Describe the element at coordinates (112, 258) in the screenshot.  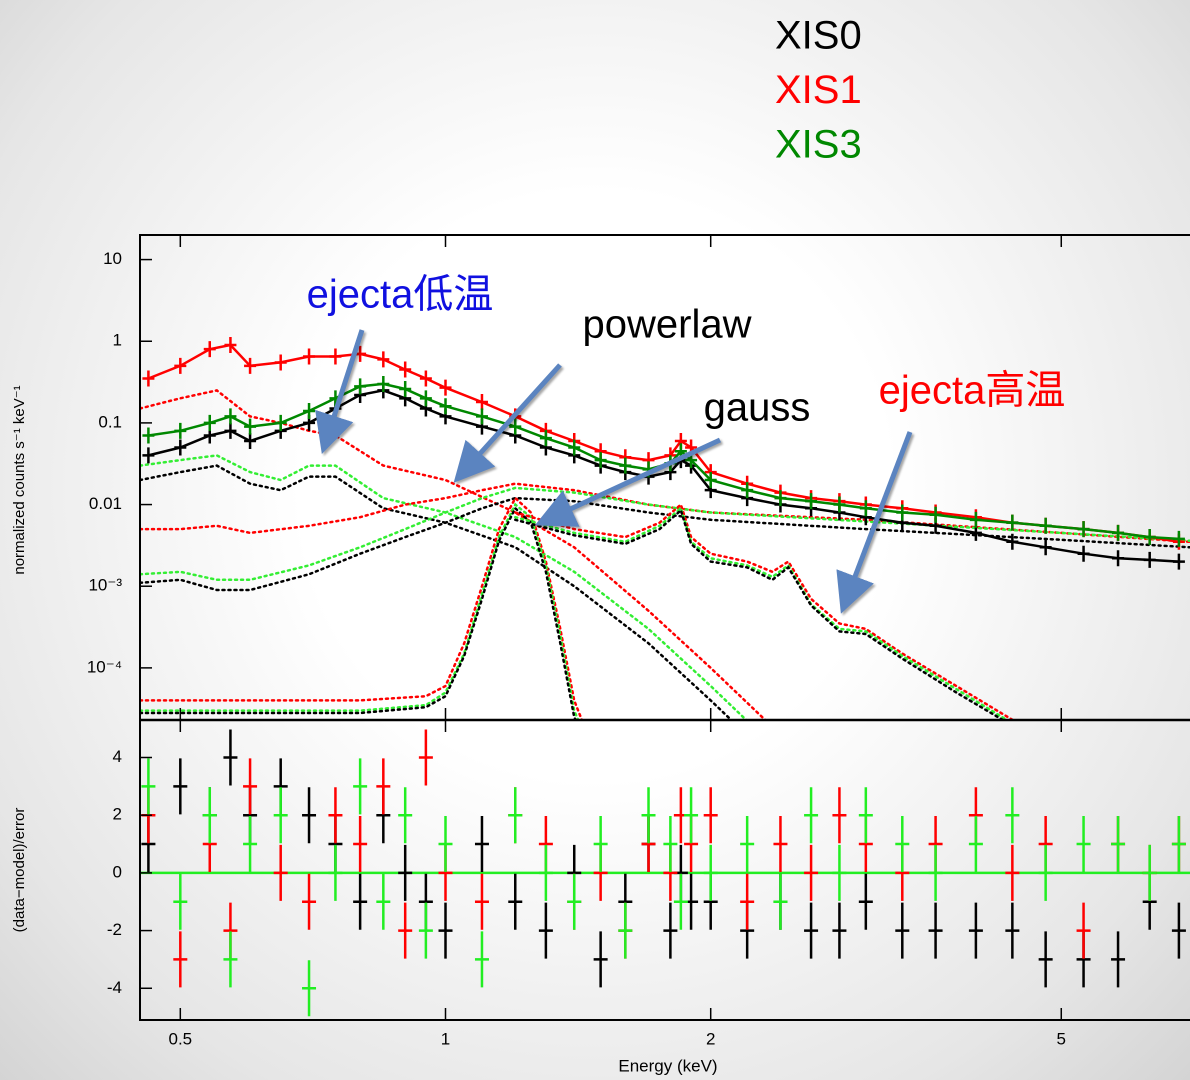
I see `y-tick-label: 10` at that location.